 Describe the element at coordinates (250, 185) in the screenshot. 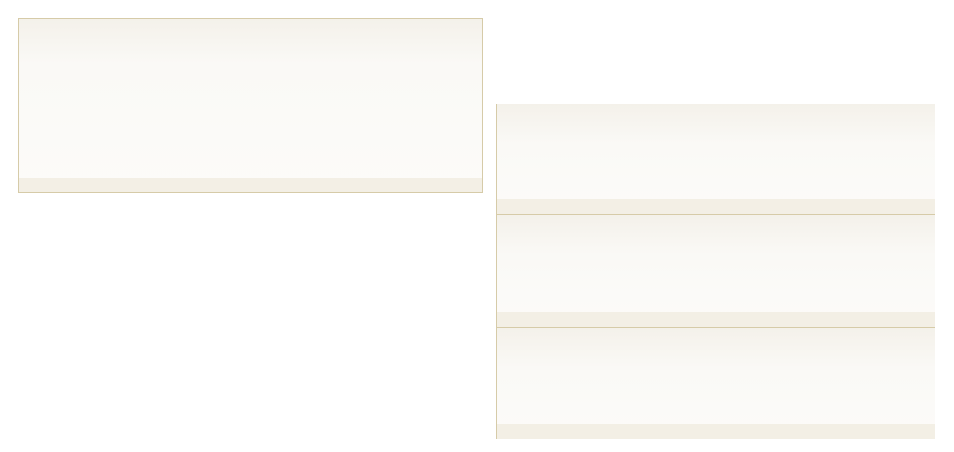

I see `left-panel-footer` at that location.